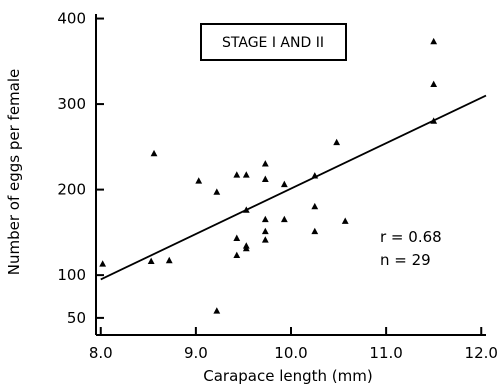 This screenshot has height=386, width=504. I want to click on y-axis-title: Number of eggs per female, so click(14, 172).